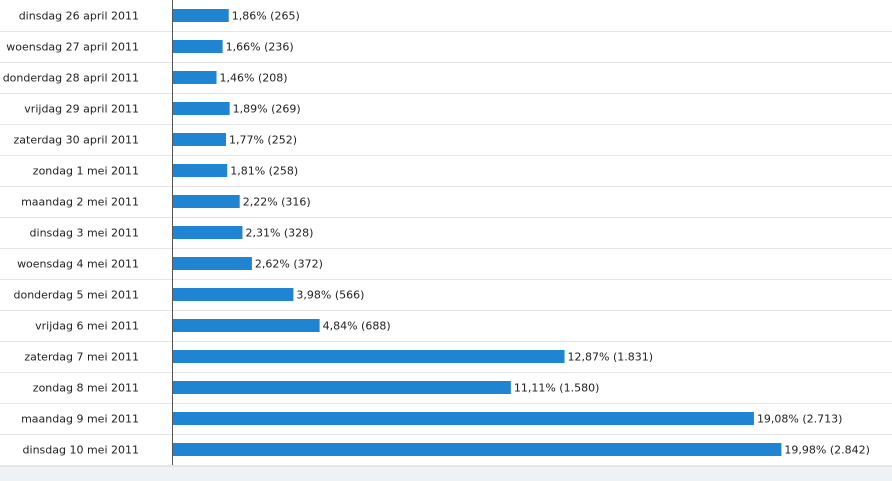  What do you see at coordinates (263, 140) in the screenshot?
I see `bar-value-label: 1,77% (252)` at bounding box center [263, 140].